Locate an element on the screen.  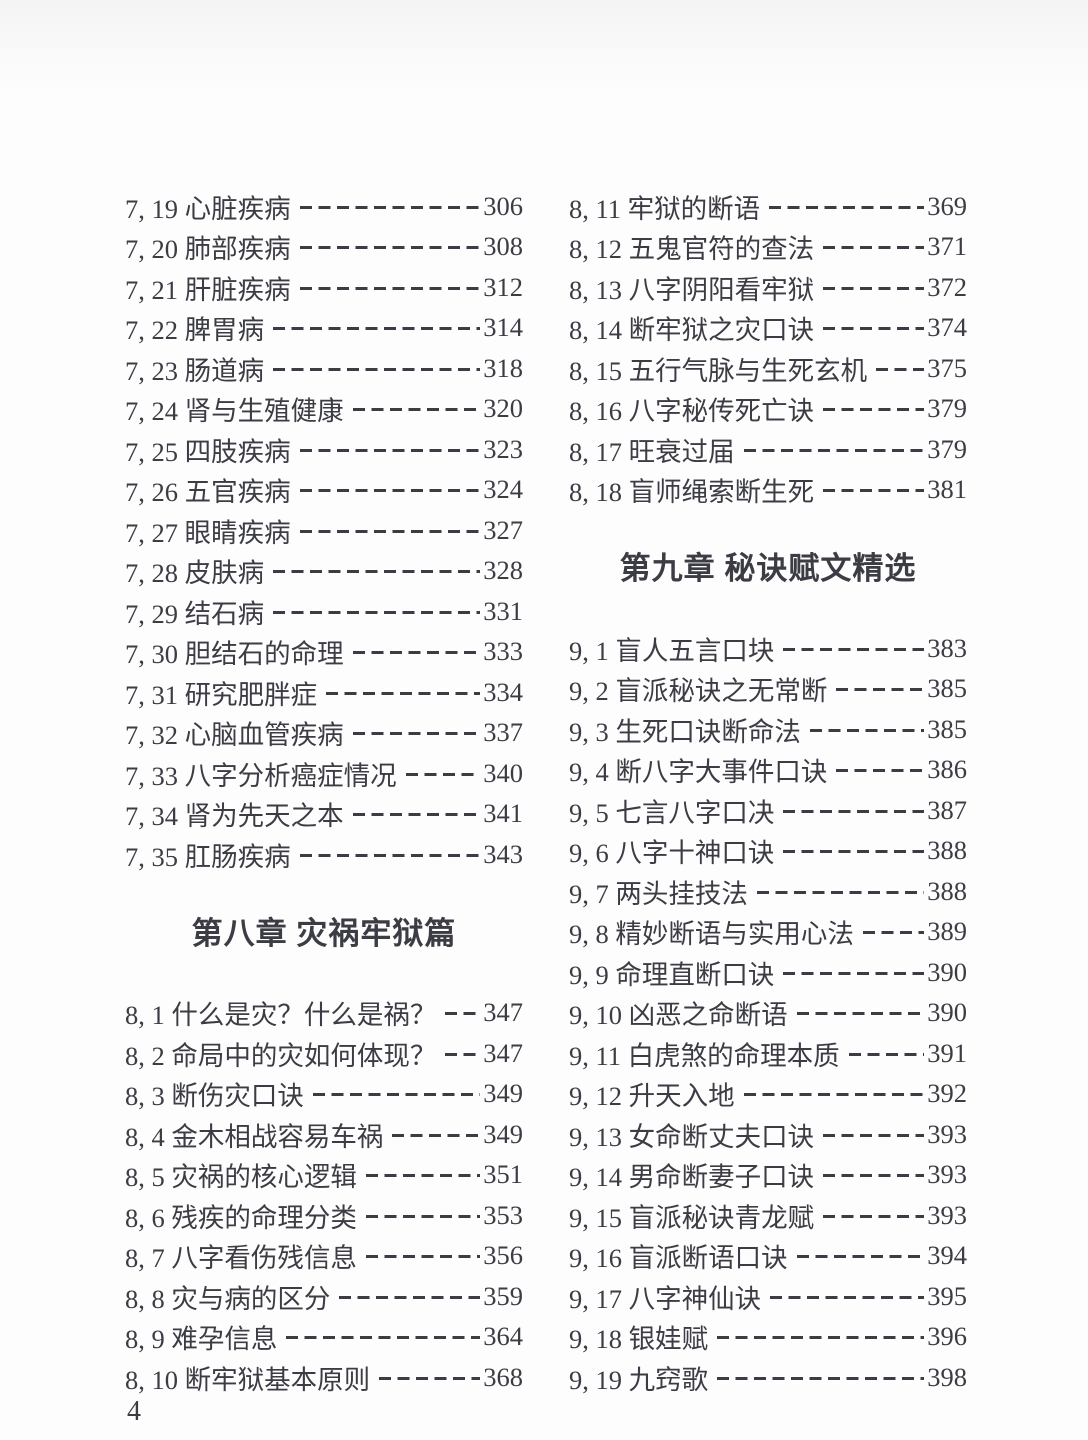
toc-entry: 7, 29 结石病 331 is located at coordinates (324, 611).